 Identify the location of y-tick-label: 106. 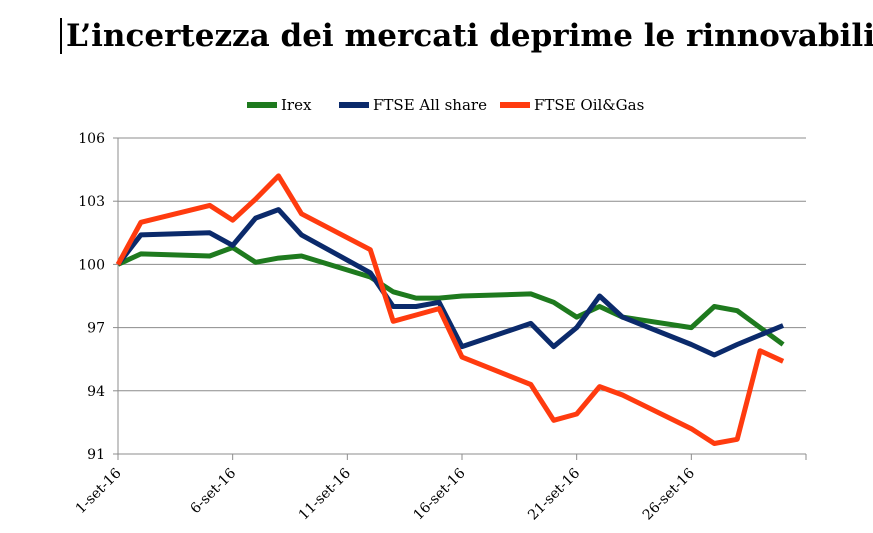
(91, 139).